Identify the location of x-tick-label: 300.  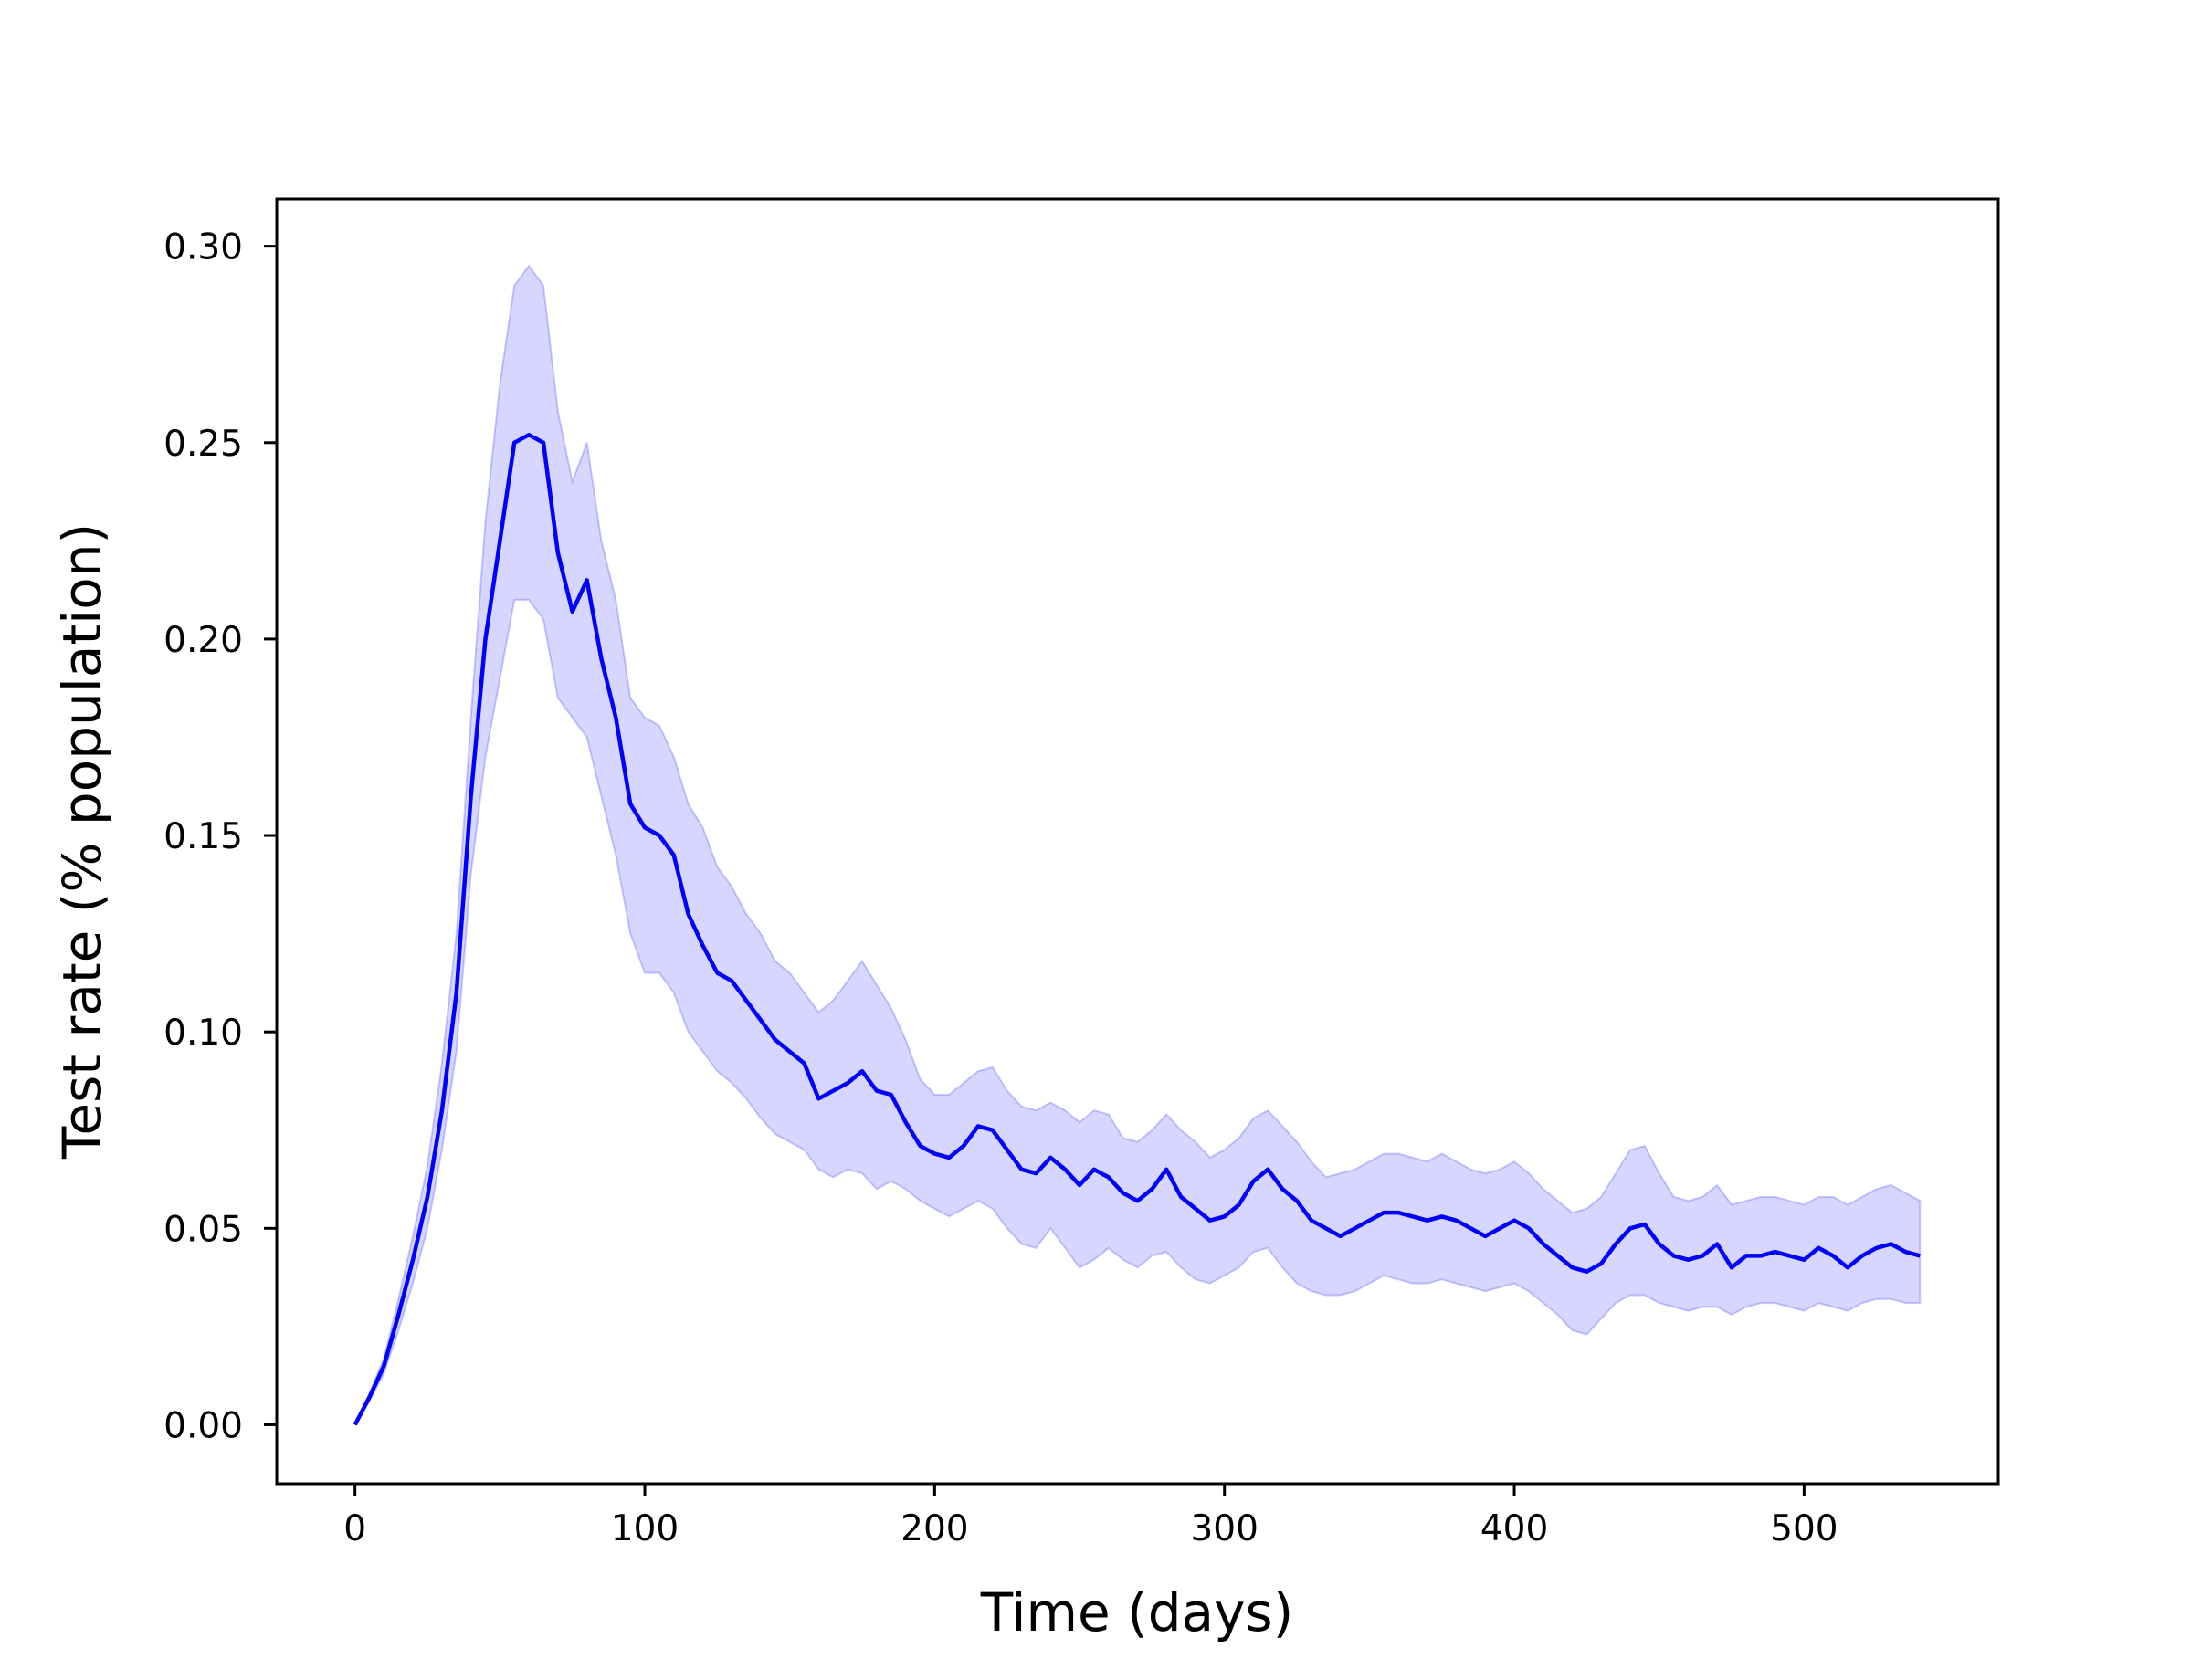
(1224, 1528).